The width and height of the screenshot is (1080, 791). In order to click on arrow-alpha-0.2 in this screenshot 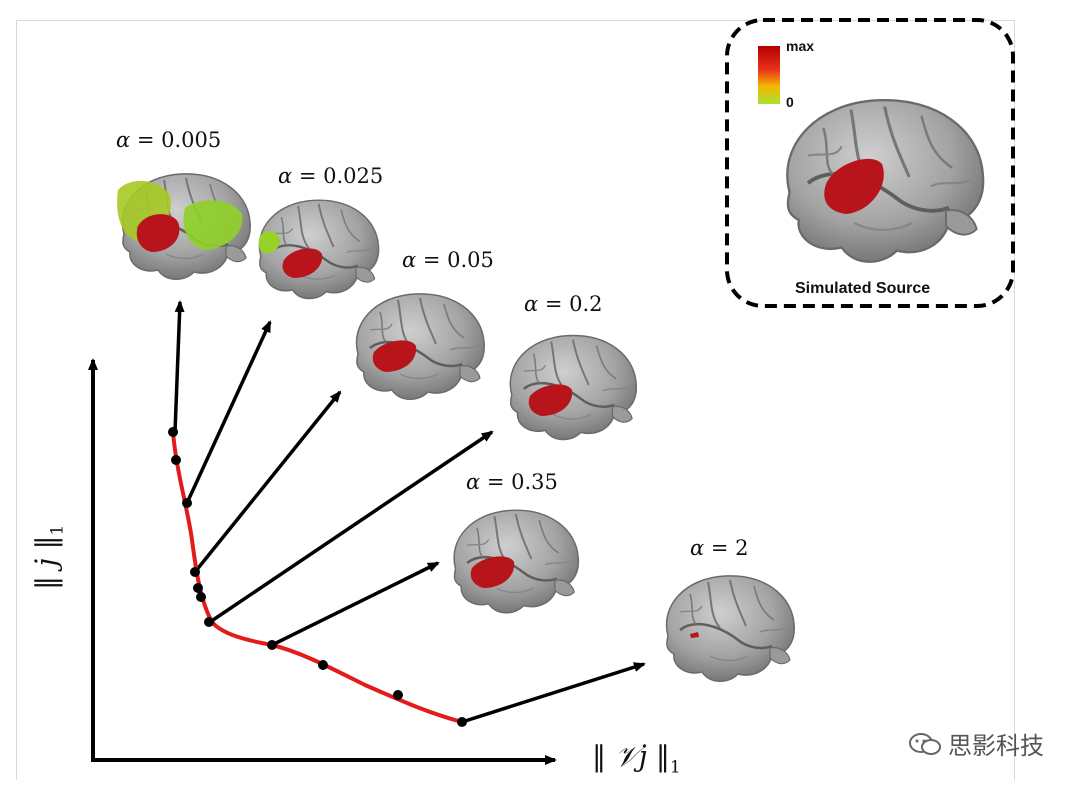, I will do `click(351, 527)`.